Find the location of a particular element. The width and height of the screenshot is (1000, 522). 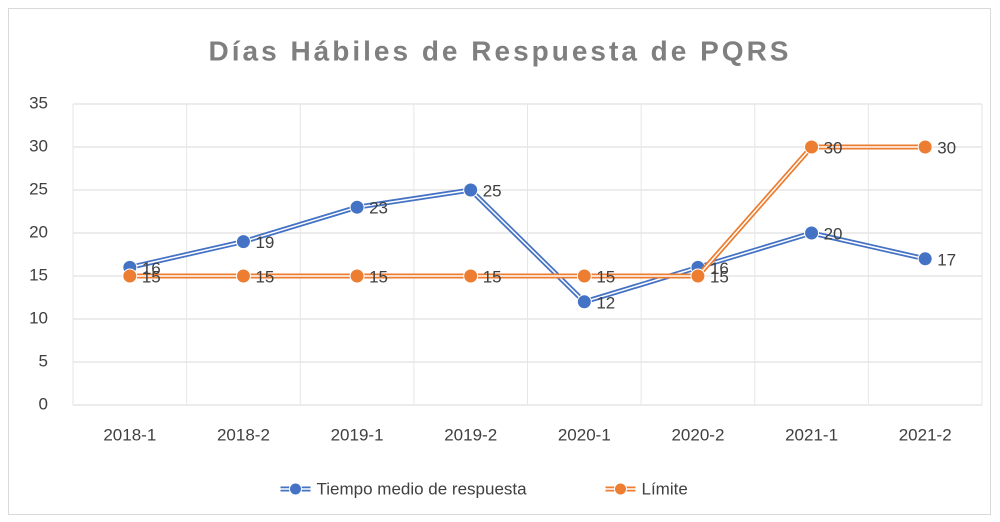

y-tick-label: 15 is located at coordinates (38, 274).